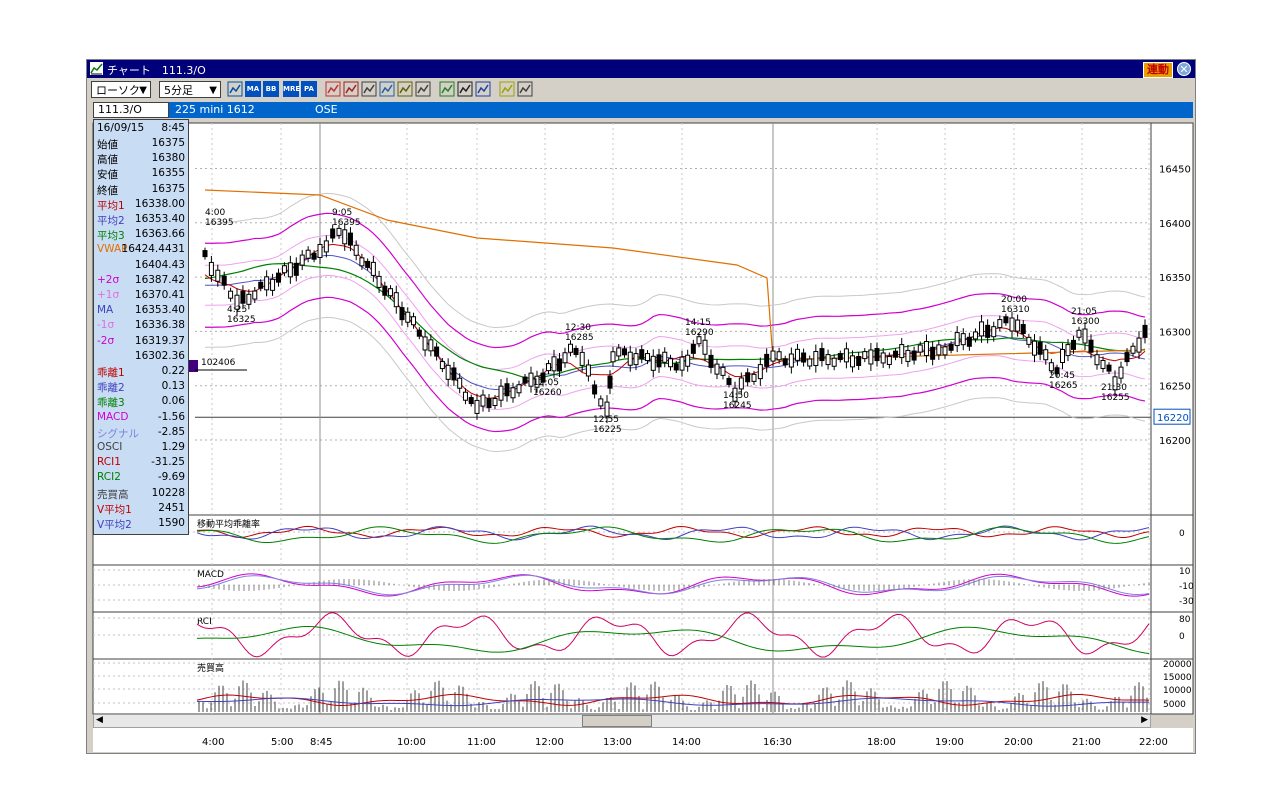  I want to click on panel-row-label: MACD, so click(113, 416).